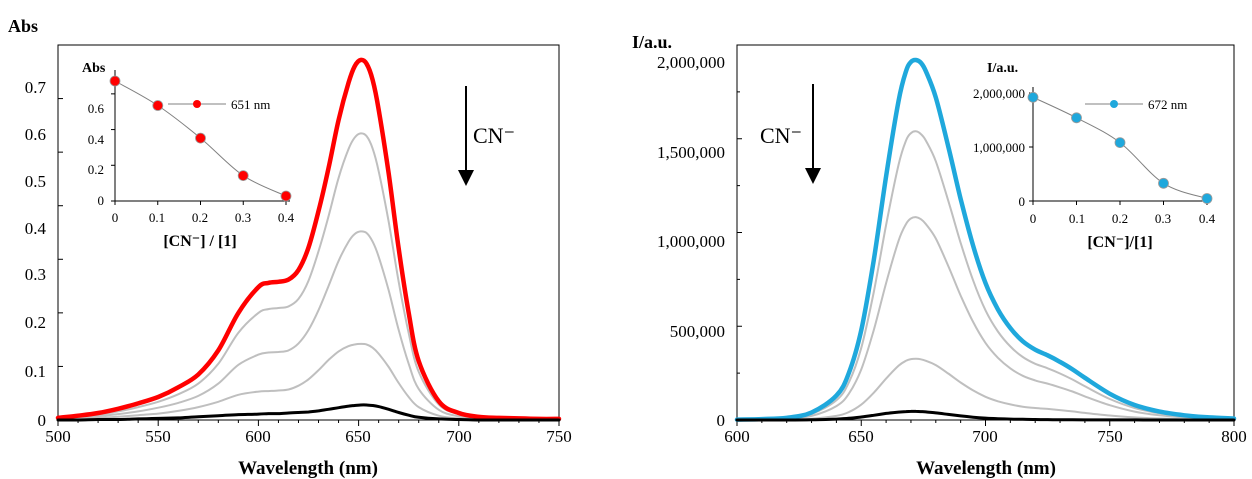  Describe the element at coordinates (158, 436) in the screenshot. I see `x-tick-label: 550` at that location.